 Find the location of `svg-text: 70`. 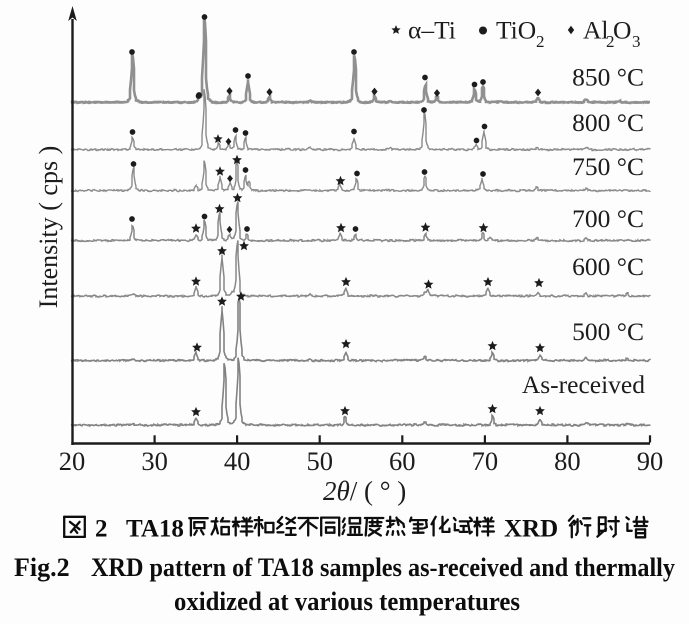

svg-text: 70 is located at coordinates (485, 461).